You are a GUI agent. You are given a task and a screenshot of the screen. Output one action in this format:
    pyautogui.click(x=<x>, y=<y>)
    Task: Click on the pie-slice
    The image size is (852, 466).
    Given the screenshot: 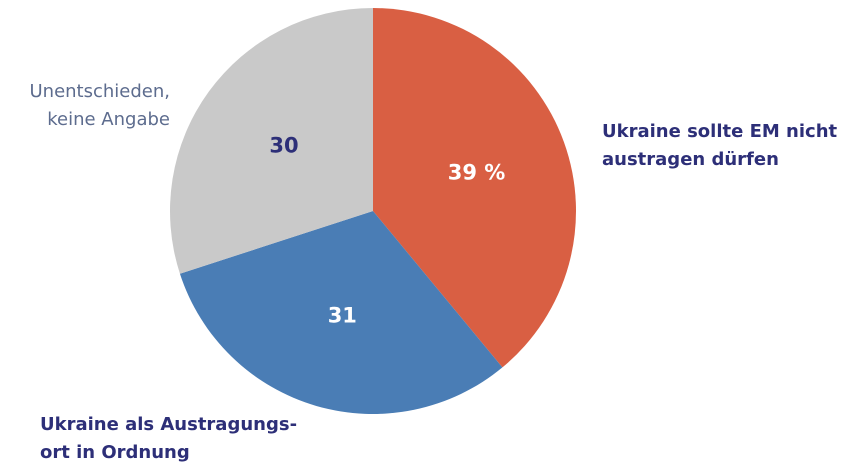 What is the action you would take?
    pyautogui.click(x=271, y=141)
    